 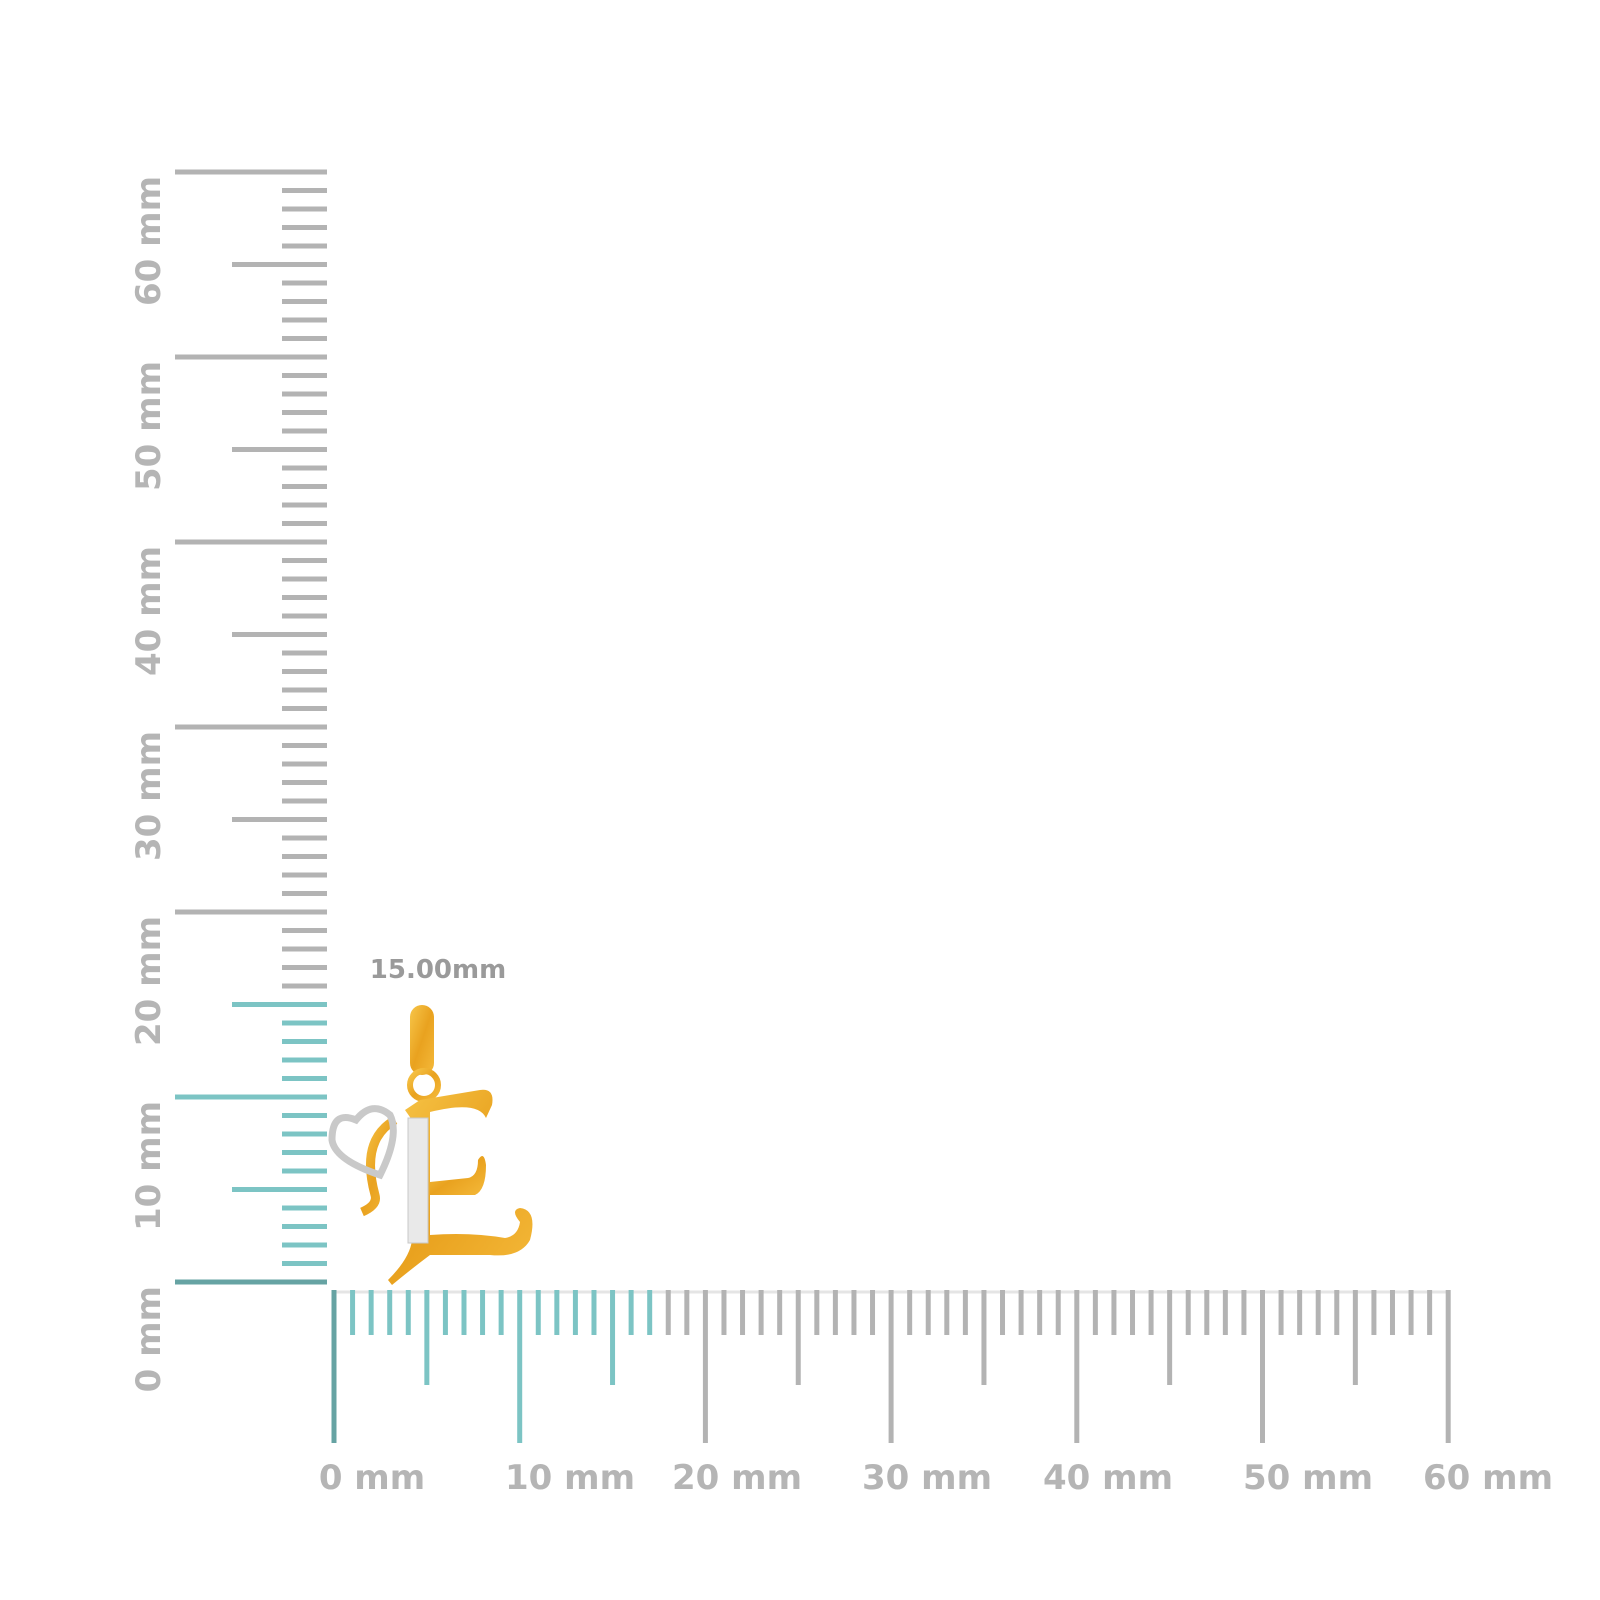 I want to click on pendant, so click(x=430, y=1145).